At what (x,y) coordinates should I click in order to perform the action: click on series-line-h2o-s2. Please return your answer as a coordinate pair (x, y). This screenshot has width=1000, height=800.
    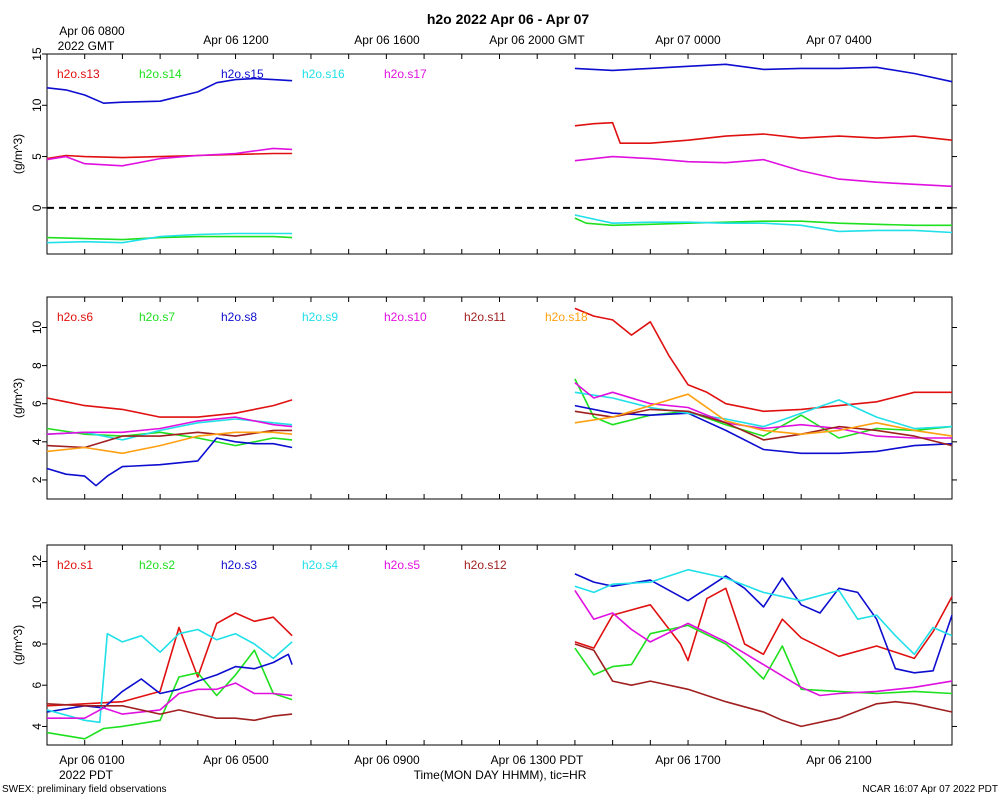
    Looking at the image, I should click on (169, 694).